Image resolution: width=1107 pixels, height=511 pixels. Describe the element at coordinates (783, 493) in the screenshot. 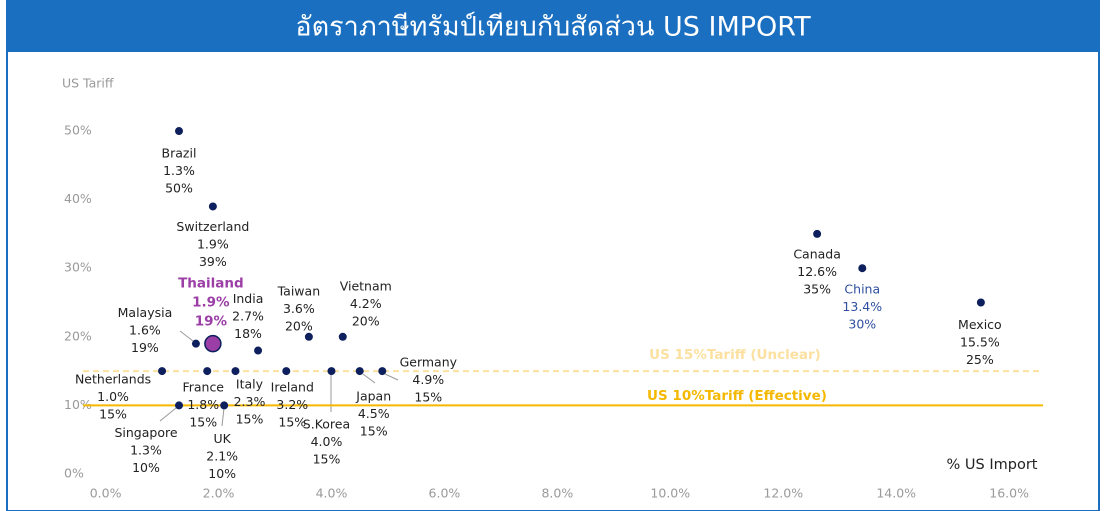

I see `x-tick-label: 12.0%` at that location.